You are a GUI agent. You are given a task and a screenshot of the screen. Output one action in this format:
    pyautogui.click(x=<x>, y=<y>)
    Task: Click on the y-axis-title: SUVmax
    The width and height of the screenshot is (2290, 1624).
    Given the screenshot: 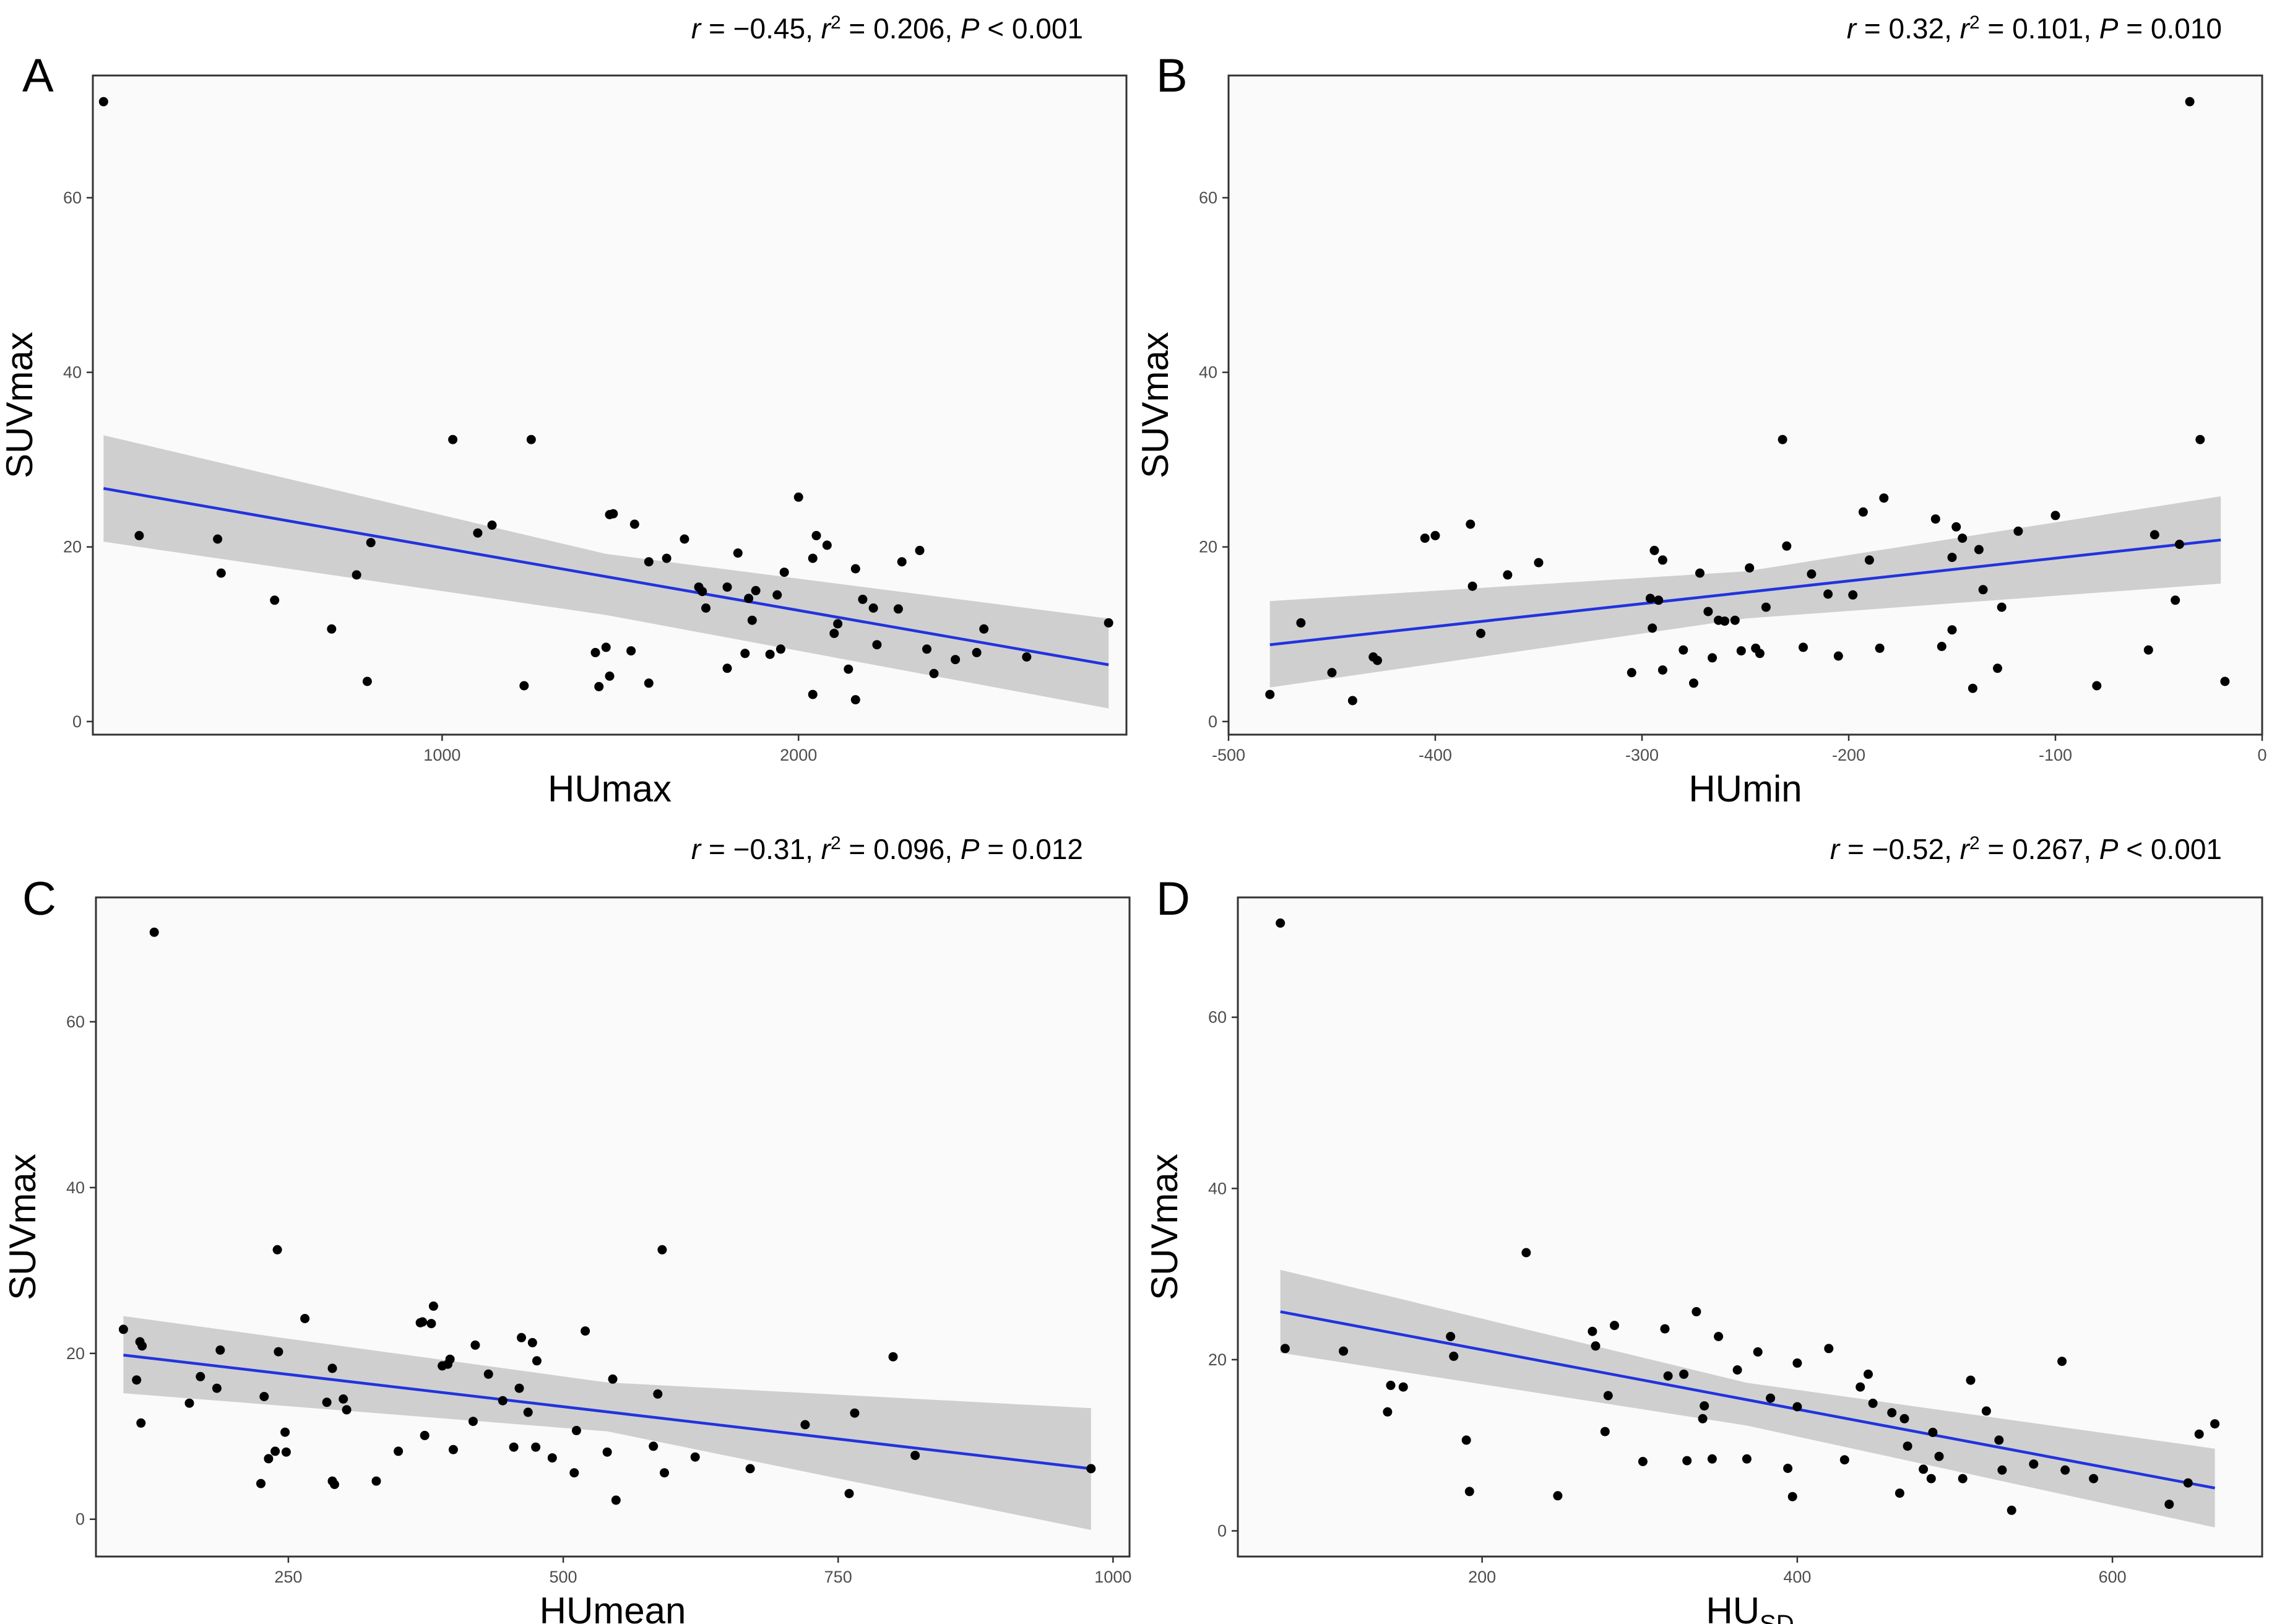 What is the action you would take?
    pyautogui.click(x=20, y=405)
    